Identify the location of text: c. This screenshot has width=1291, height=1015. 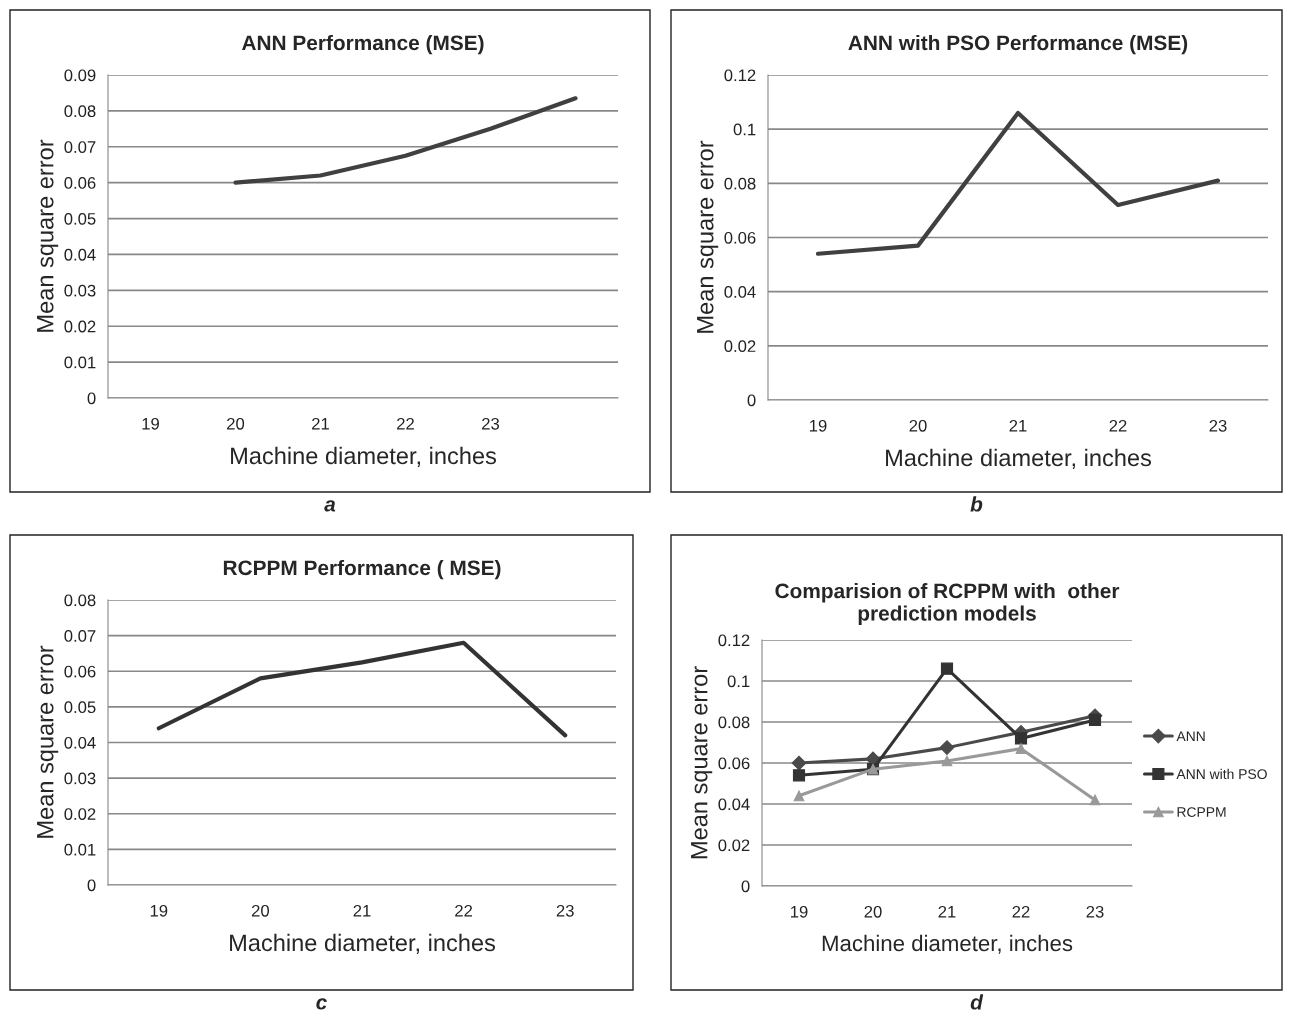
(321, 1004).